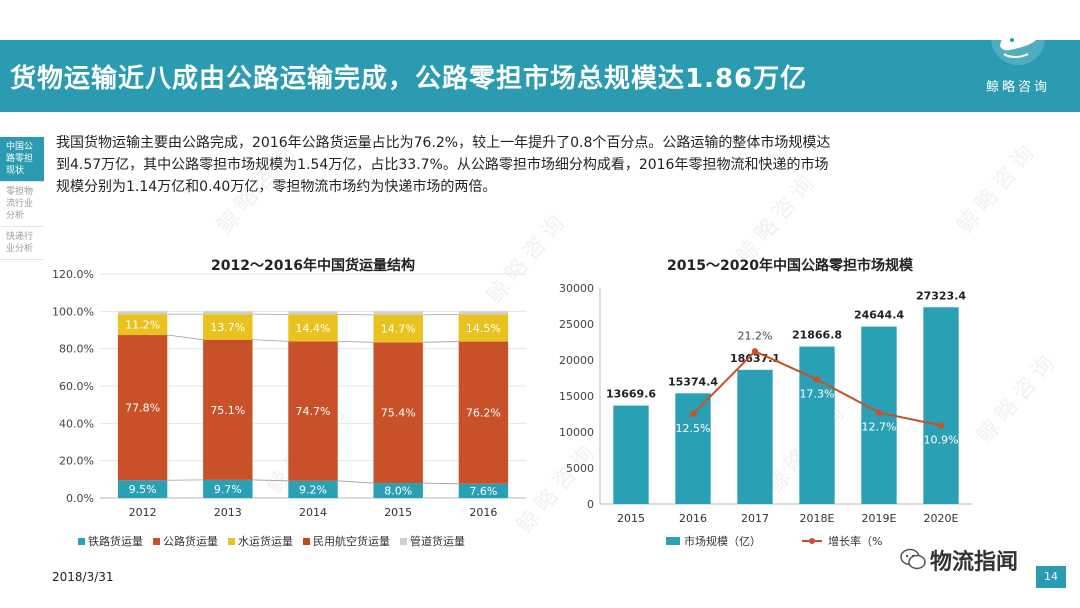 The height and width of the screenshot is (608, 1080). I want to click on y-tick-label: 15000, so click(576, 396).